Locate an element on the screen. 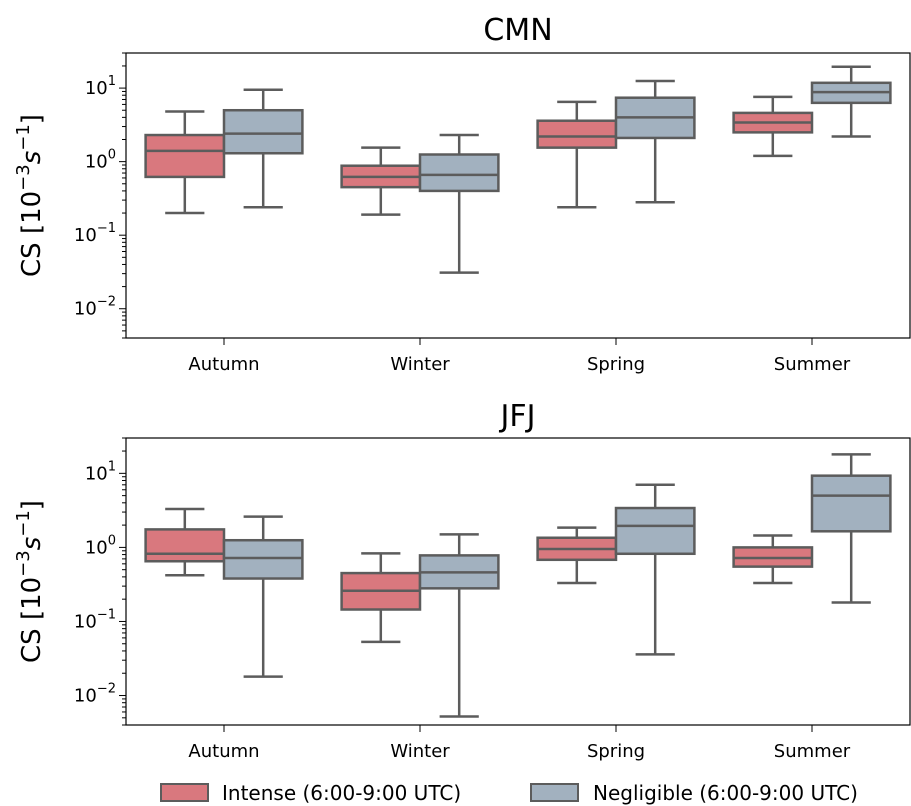  panel-title: JFJ is located at coordinates (517, 416).